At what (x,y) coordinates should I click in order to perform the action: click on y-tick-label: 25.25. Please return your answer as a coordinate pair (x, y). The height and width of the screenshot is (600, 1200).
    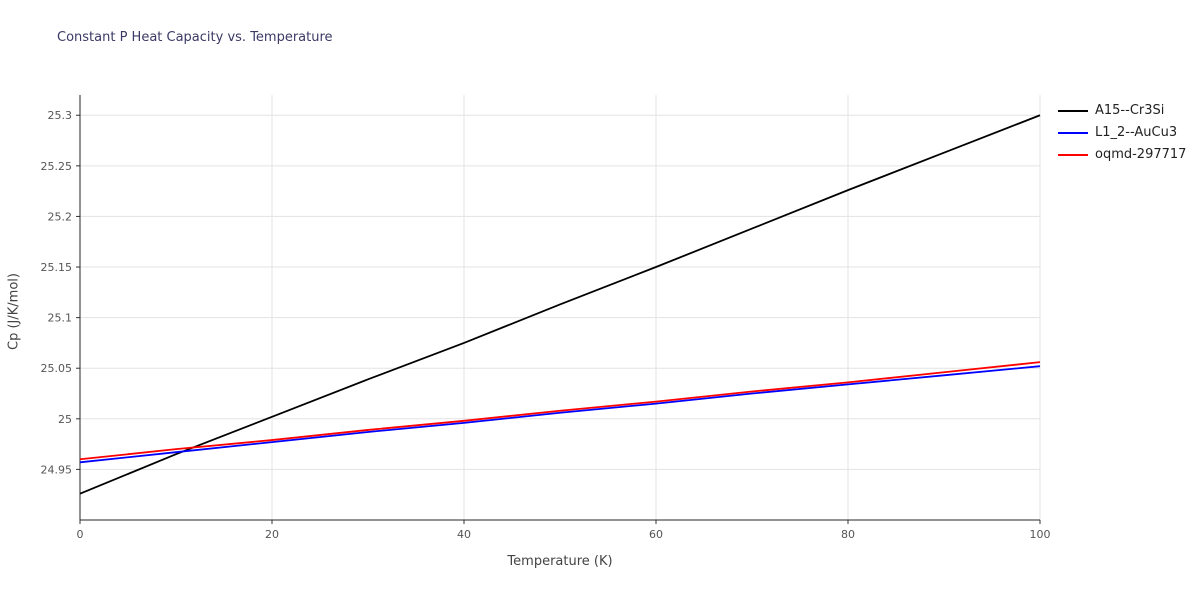
    Looking at the image, I should click on (57, 166).